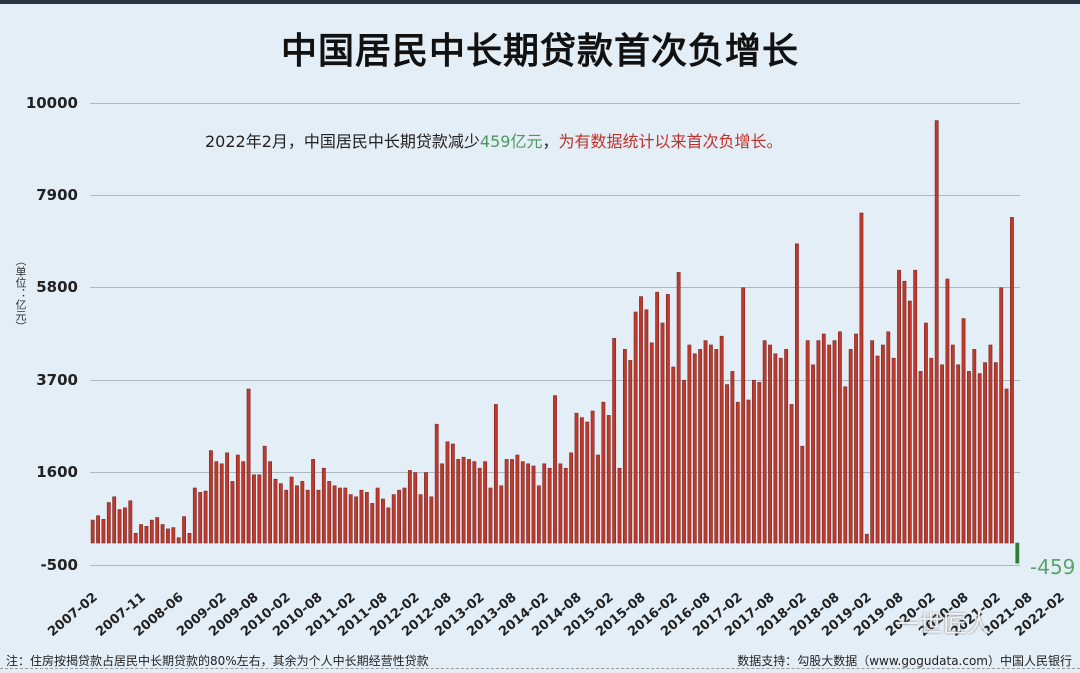 Image resolution: width=1080 pixels, height=673 pixels. What do you see at coordinates (1053, 567) in the screenshot?
I see `last-value-label: -459` at bounding box center [1053, 567].